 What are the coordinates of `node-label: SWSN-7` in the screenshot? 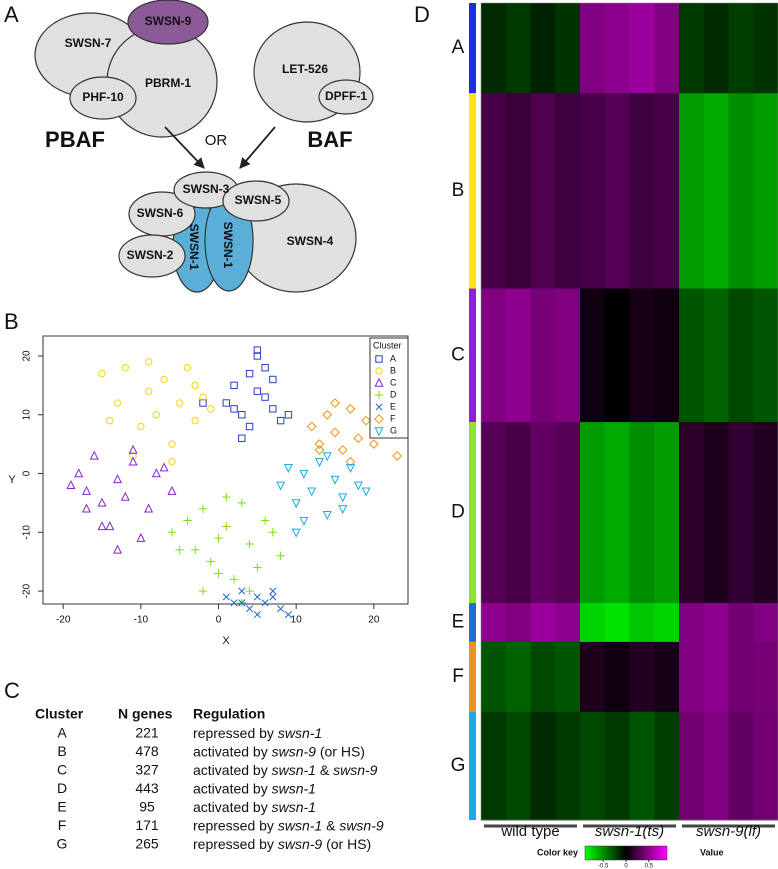 It's located at (88, 43).